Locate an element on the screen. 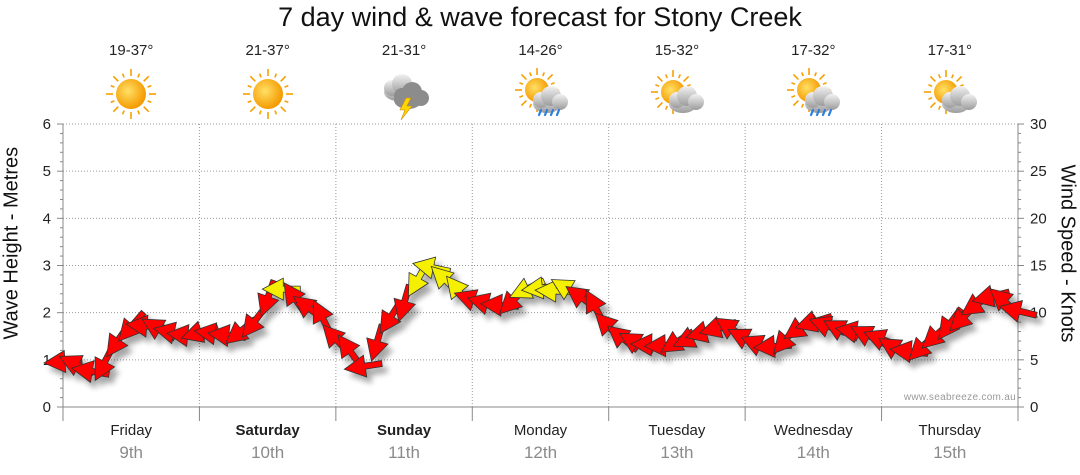  right-tick-label: 30 is located at coordinates (1038, 124).